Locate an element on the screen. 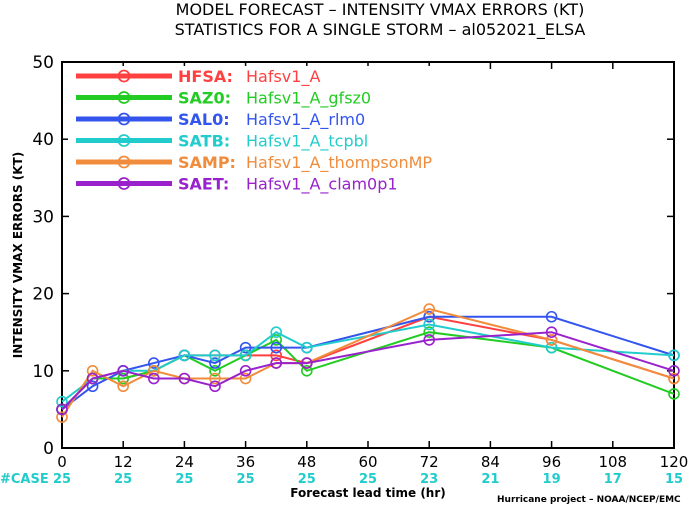 The image size is (700, 506). legend-entry: SATB: Hafsv1_A_tcpbl is located at coordinates (222, 142).